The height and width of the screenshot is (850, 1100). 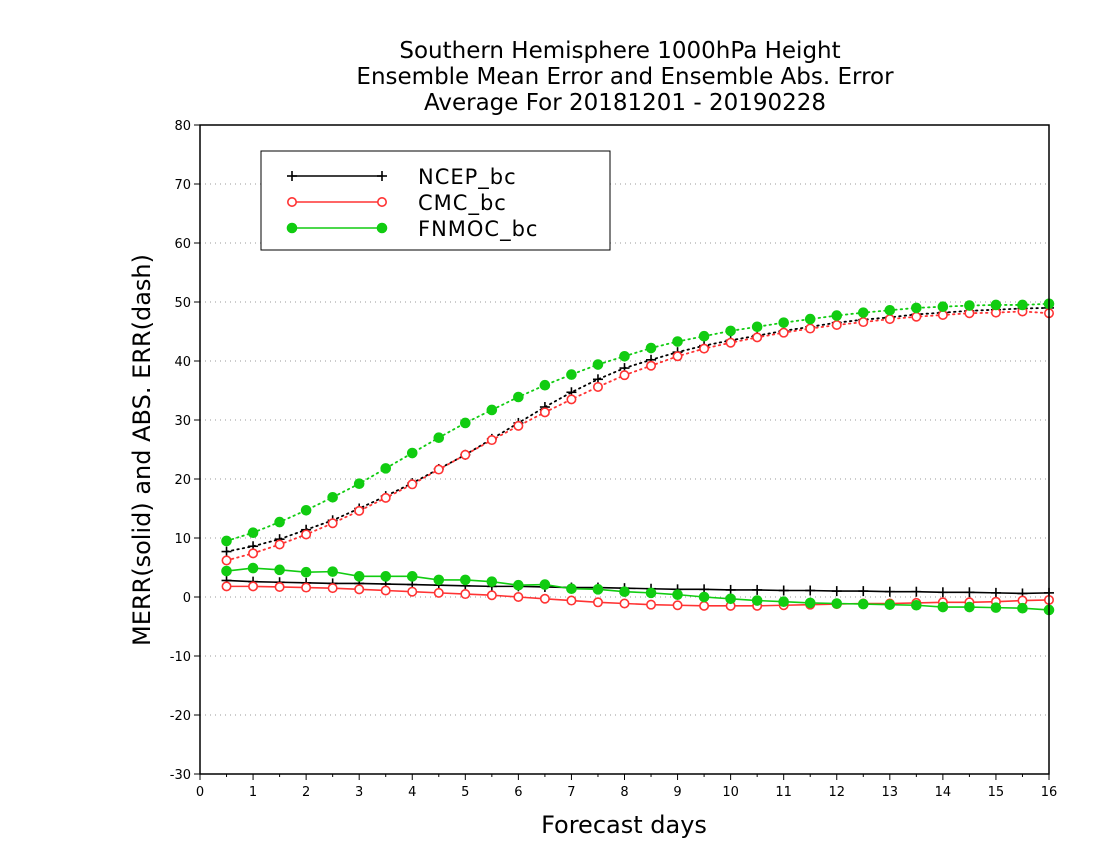 I want to click on legend-label: FNMOC_bc, so click(x=478, y=229).